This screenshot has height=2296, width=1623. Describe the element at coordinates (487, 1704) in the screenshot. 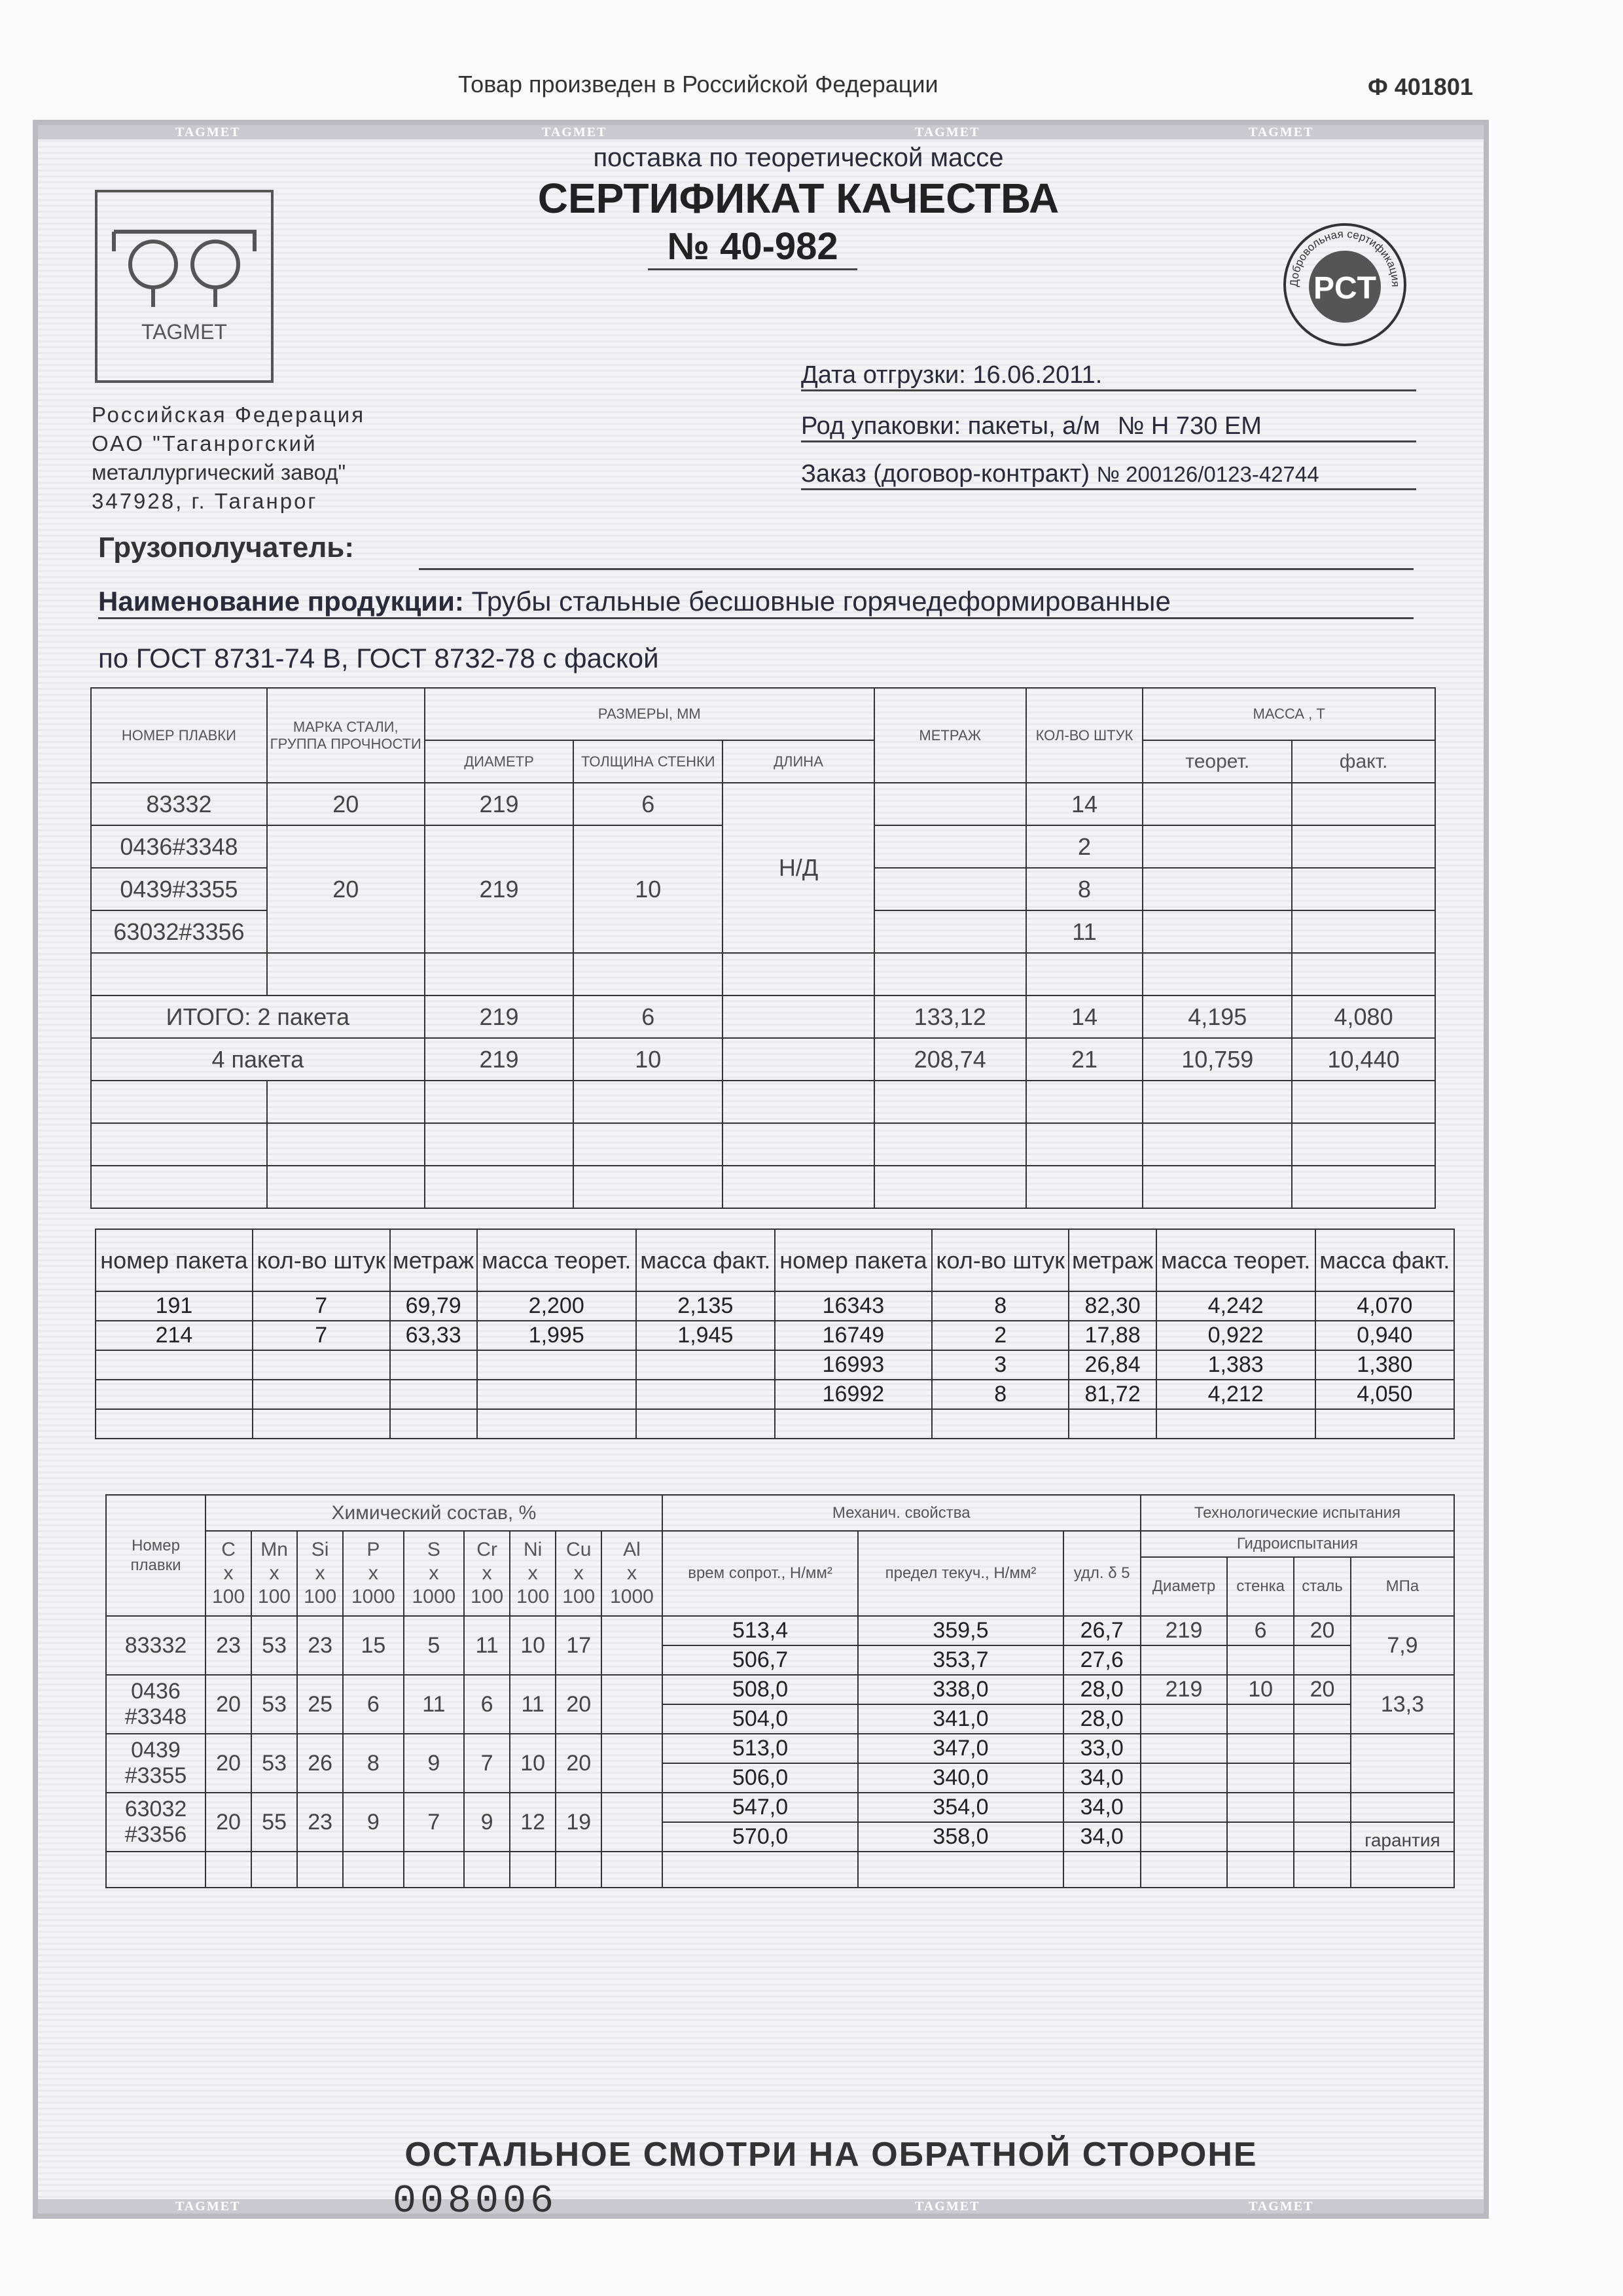

I see `chem-cell: 6` at that location.